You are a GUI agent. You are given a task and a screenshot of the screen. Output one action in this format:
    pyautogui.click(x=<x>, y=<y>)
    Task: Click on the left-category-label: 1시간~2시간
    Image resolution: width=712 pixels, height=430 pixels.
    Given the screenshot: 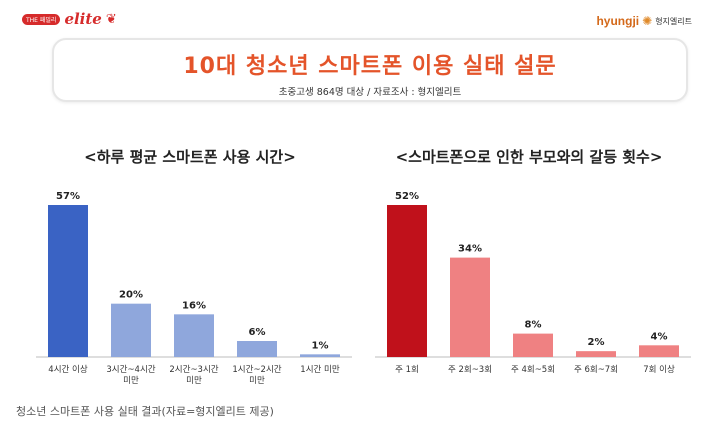 What is the action you would take?
    pyautogui.click(x=256, y=369)
    